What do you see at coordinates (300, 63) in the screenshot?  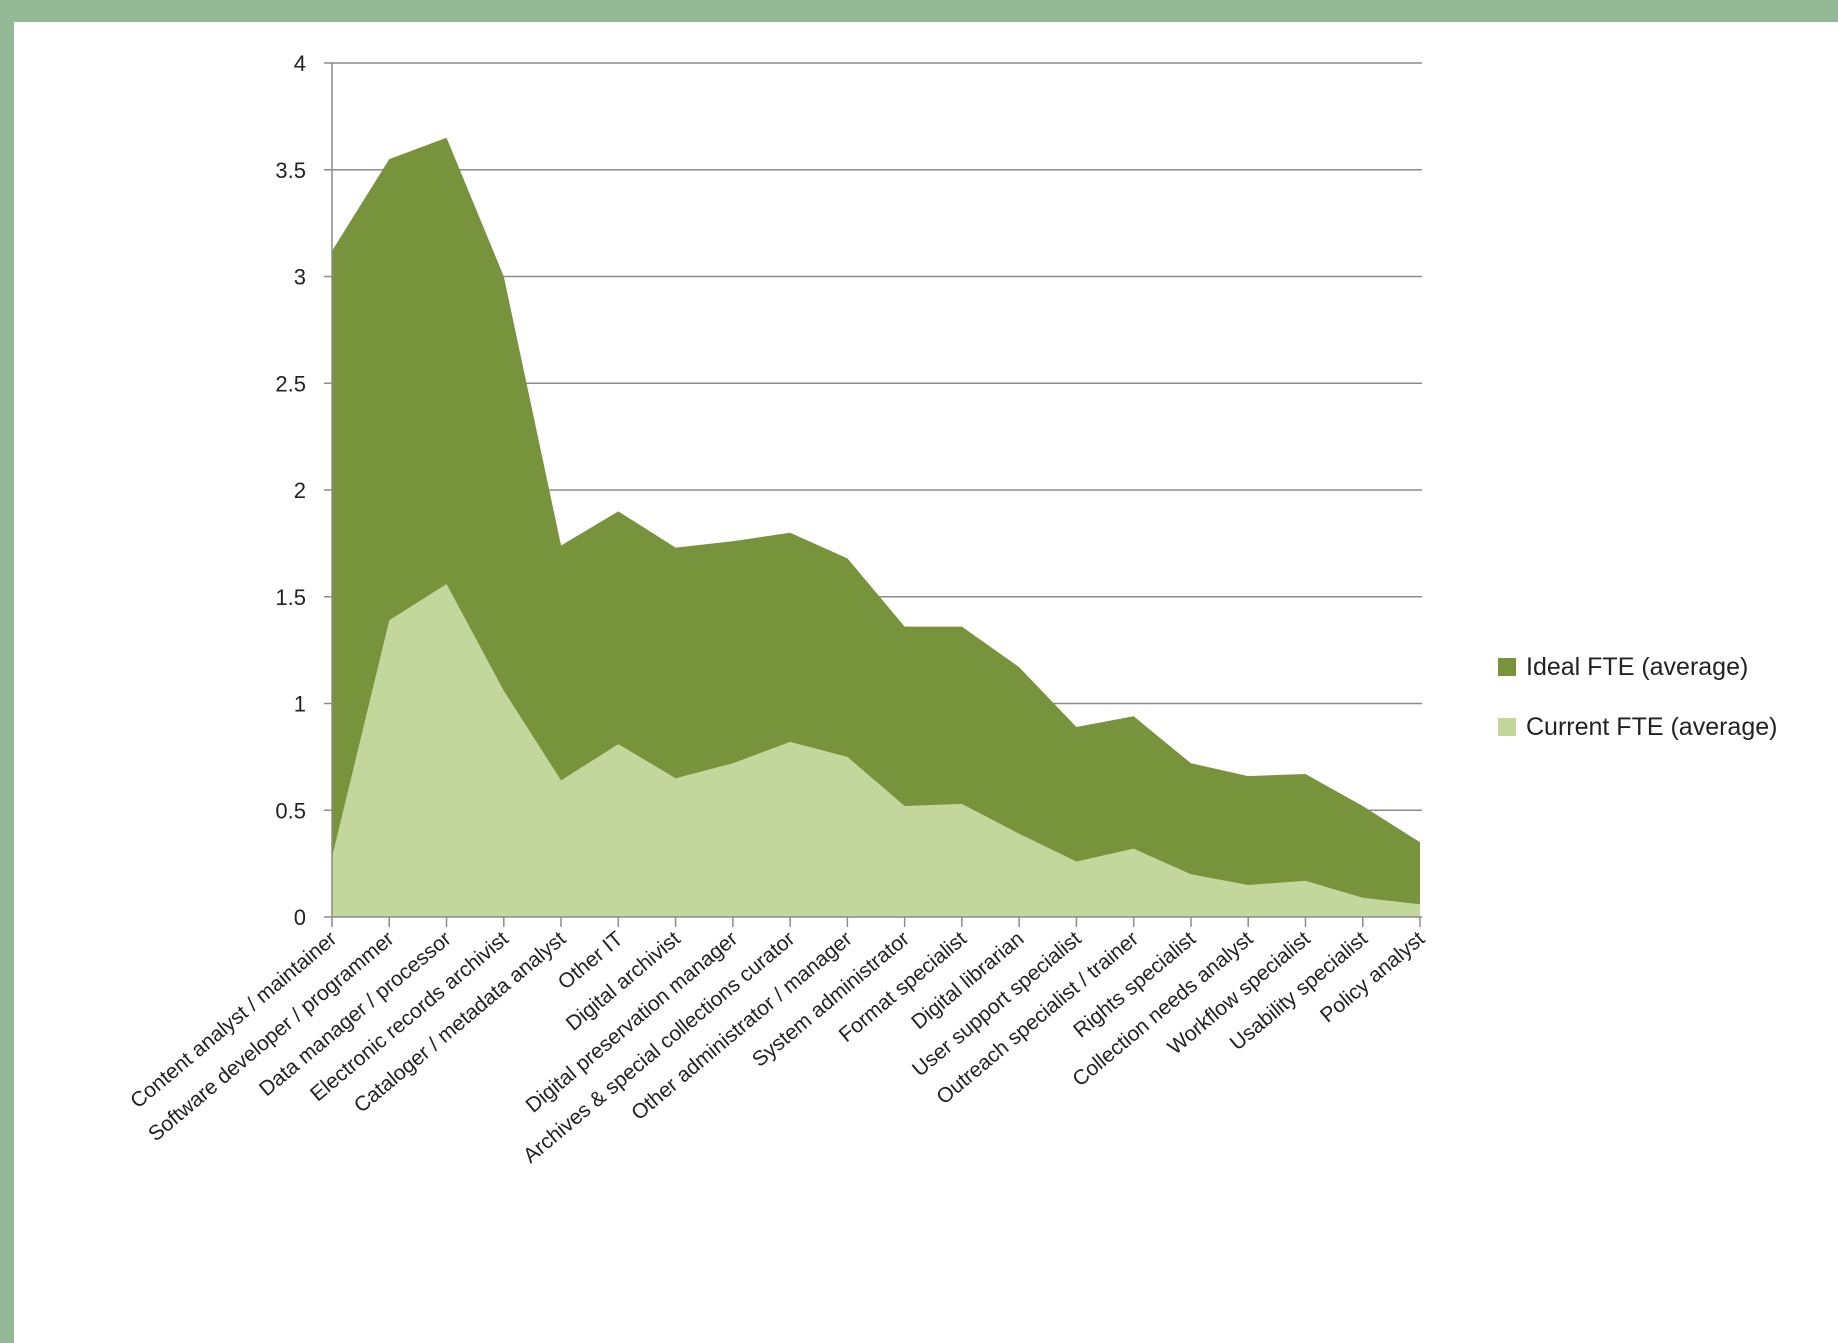 I see `y-tick-label: 4` at bounding box center [300, 63].